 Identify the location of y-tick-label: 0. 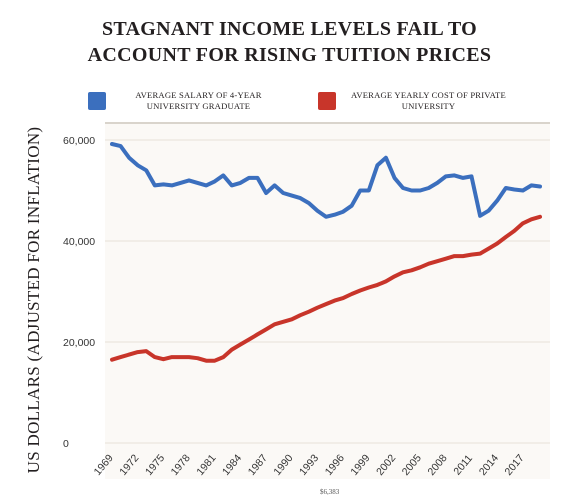
(66, 444).